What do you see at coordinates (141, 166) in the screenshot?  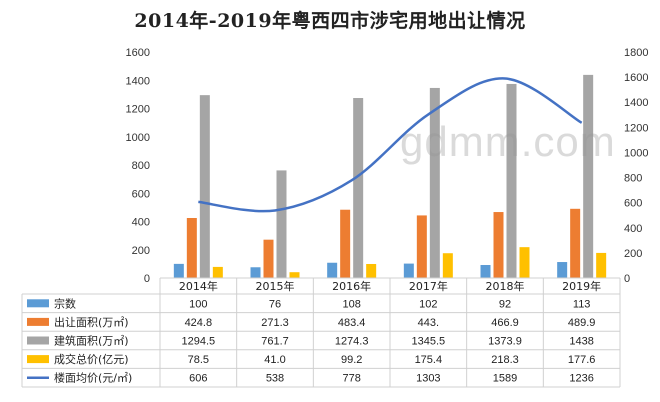 I see `y-left-tick-label: 800` at bounding box center [141, 166].